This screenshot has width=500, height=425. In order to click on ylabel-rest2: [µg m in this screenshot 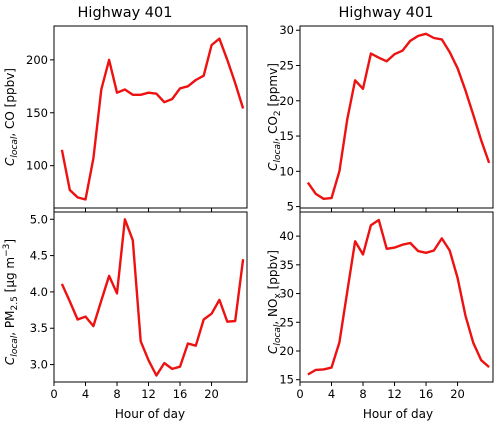, I will do `click(10, 276)`.